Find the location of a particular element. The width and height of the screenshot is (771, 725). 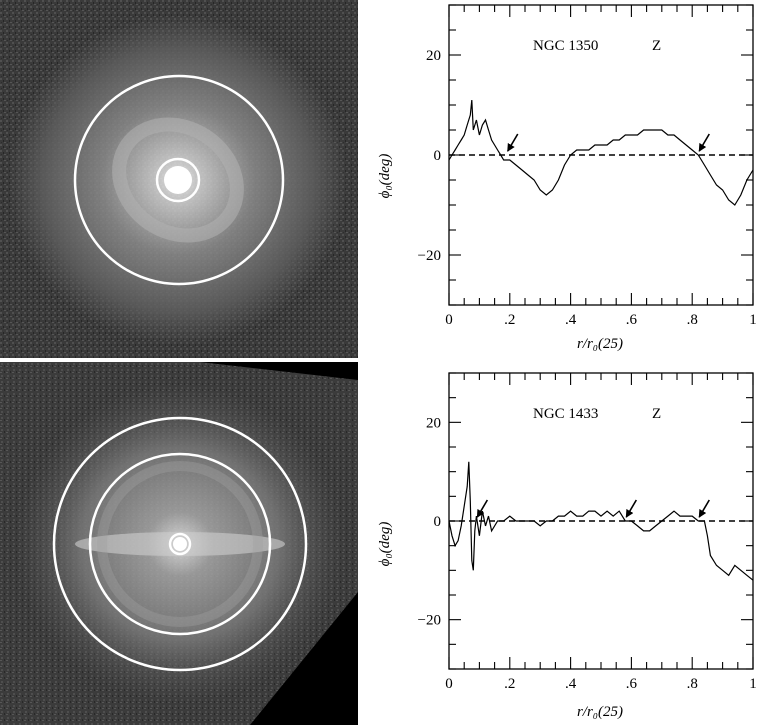

panel-label: NGC 1433 is located at coordinates (565, 414).